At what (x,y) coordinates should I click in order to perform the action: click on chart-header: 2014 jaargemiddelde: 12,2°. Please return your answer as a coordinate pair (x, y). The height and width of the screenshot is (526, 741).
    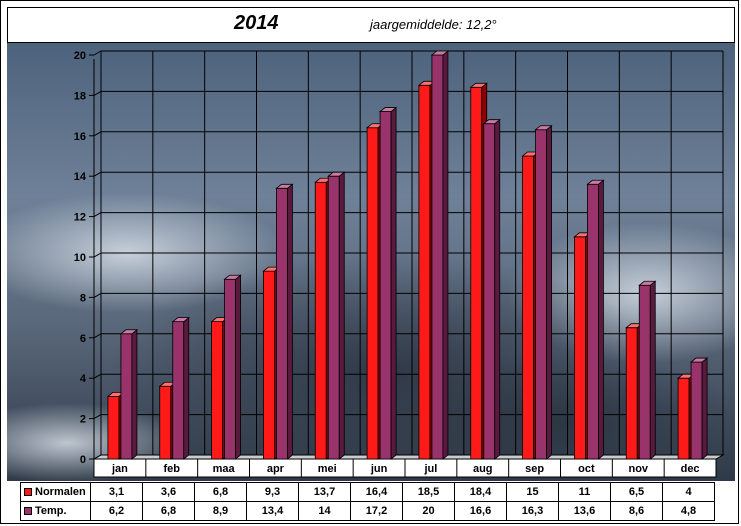
    Looking at the image, I should click on (371, 25).